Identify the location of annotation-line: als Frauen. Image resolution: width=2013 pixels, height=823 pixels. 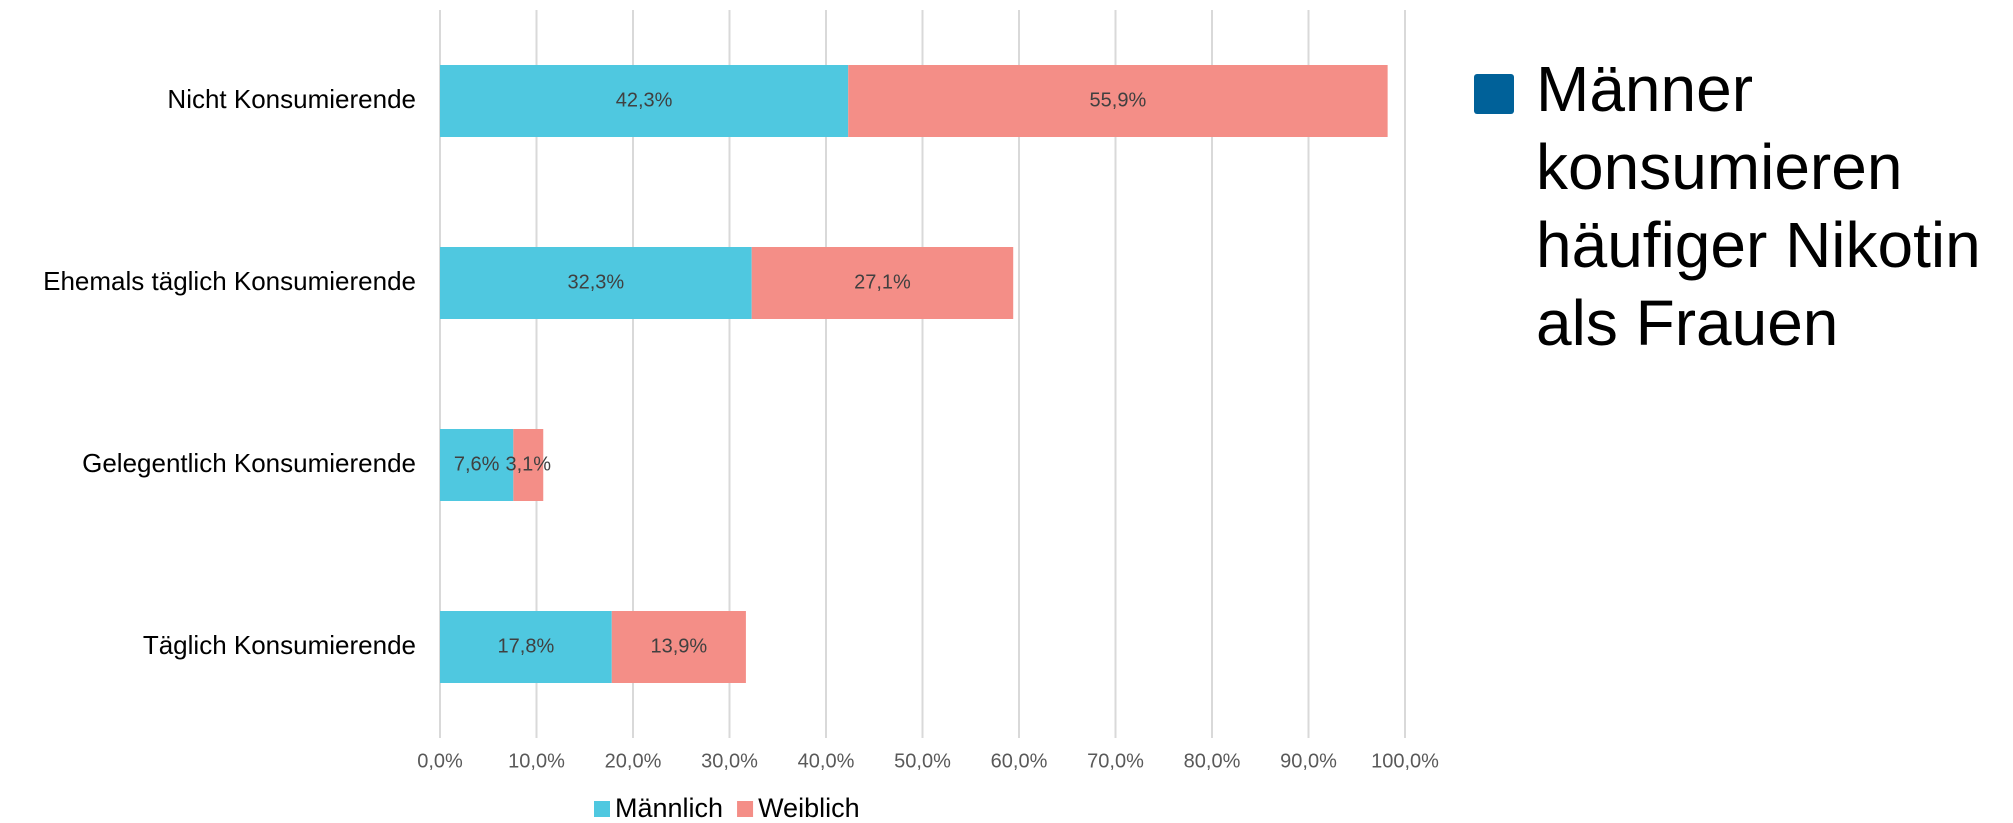
(1687, 323).